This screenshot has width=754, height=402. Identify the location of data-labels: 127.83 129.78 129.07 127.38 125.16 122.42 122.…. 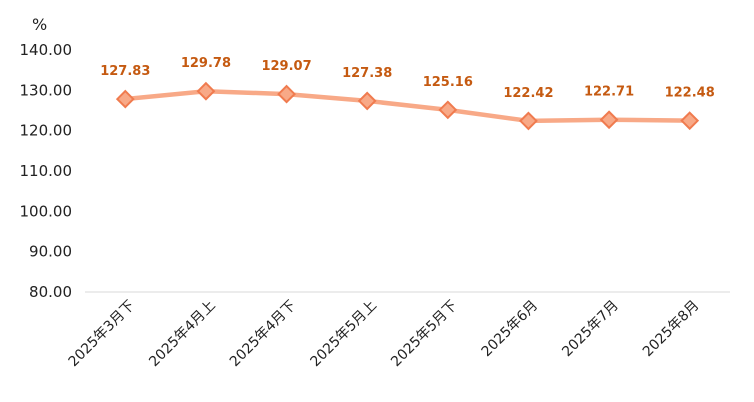
(407, 78).